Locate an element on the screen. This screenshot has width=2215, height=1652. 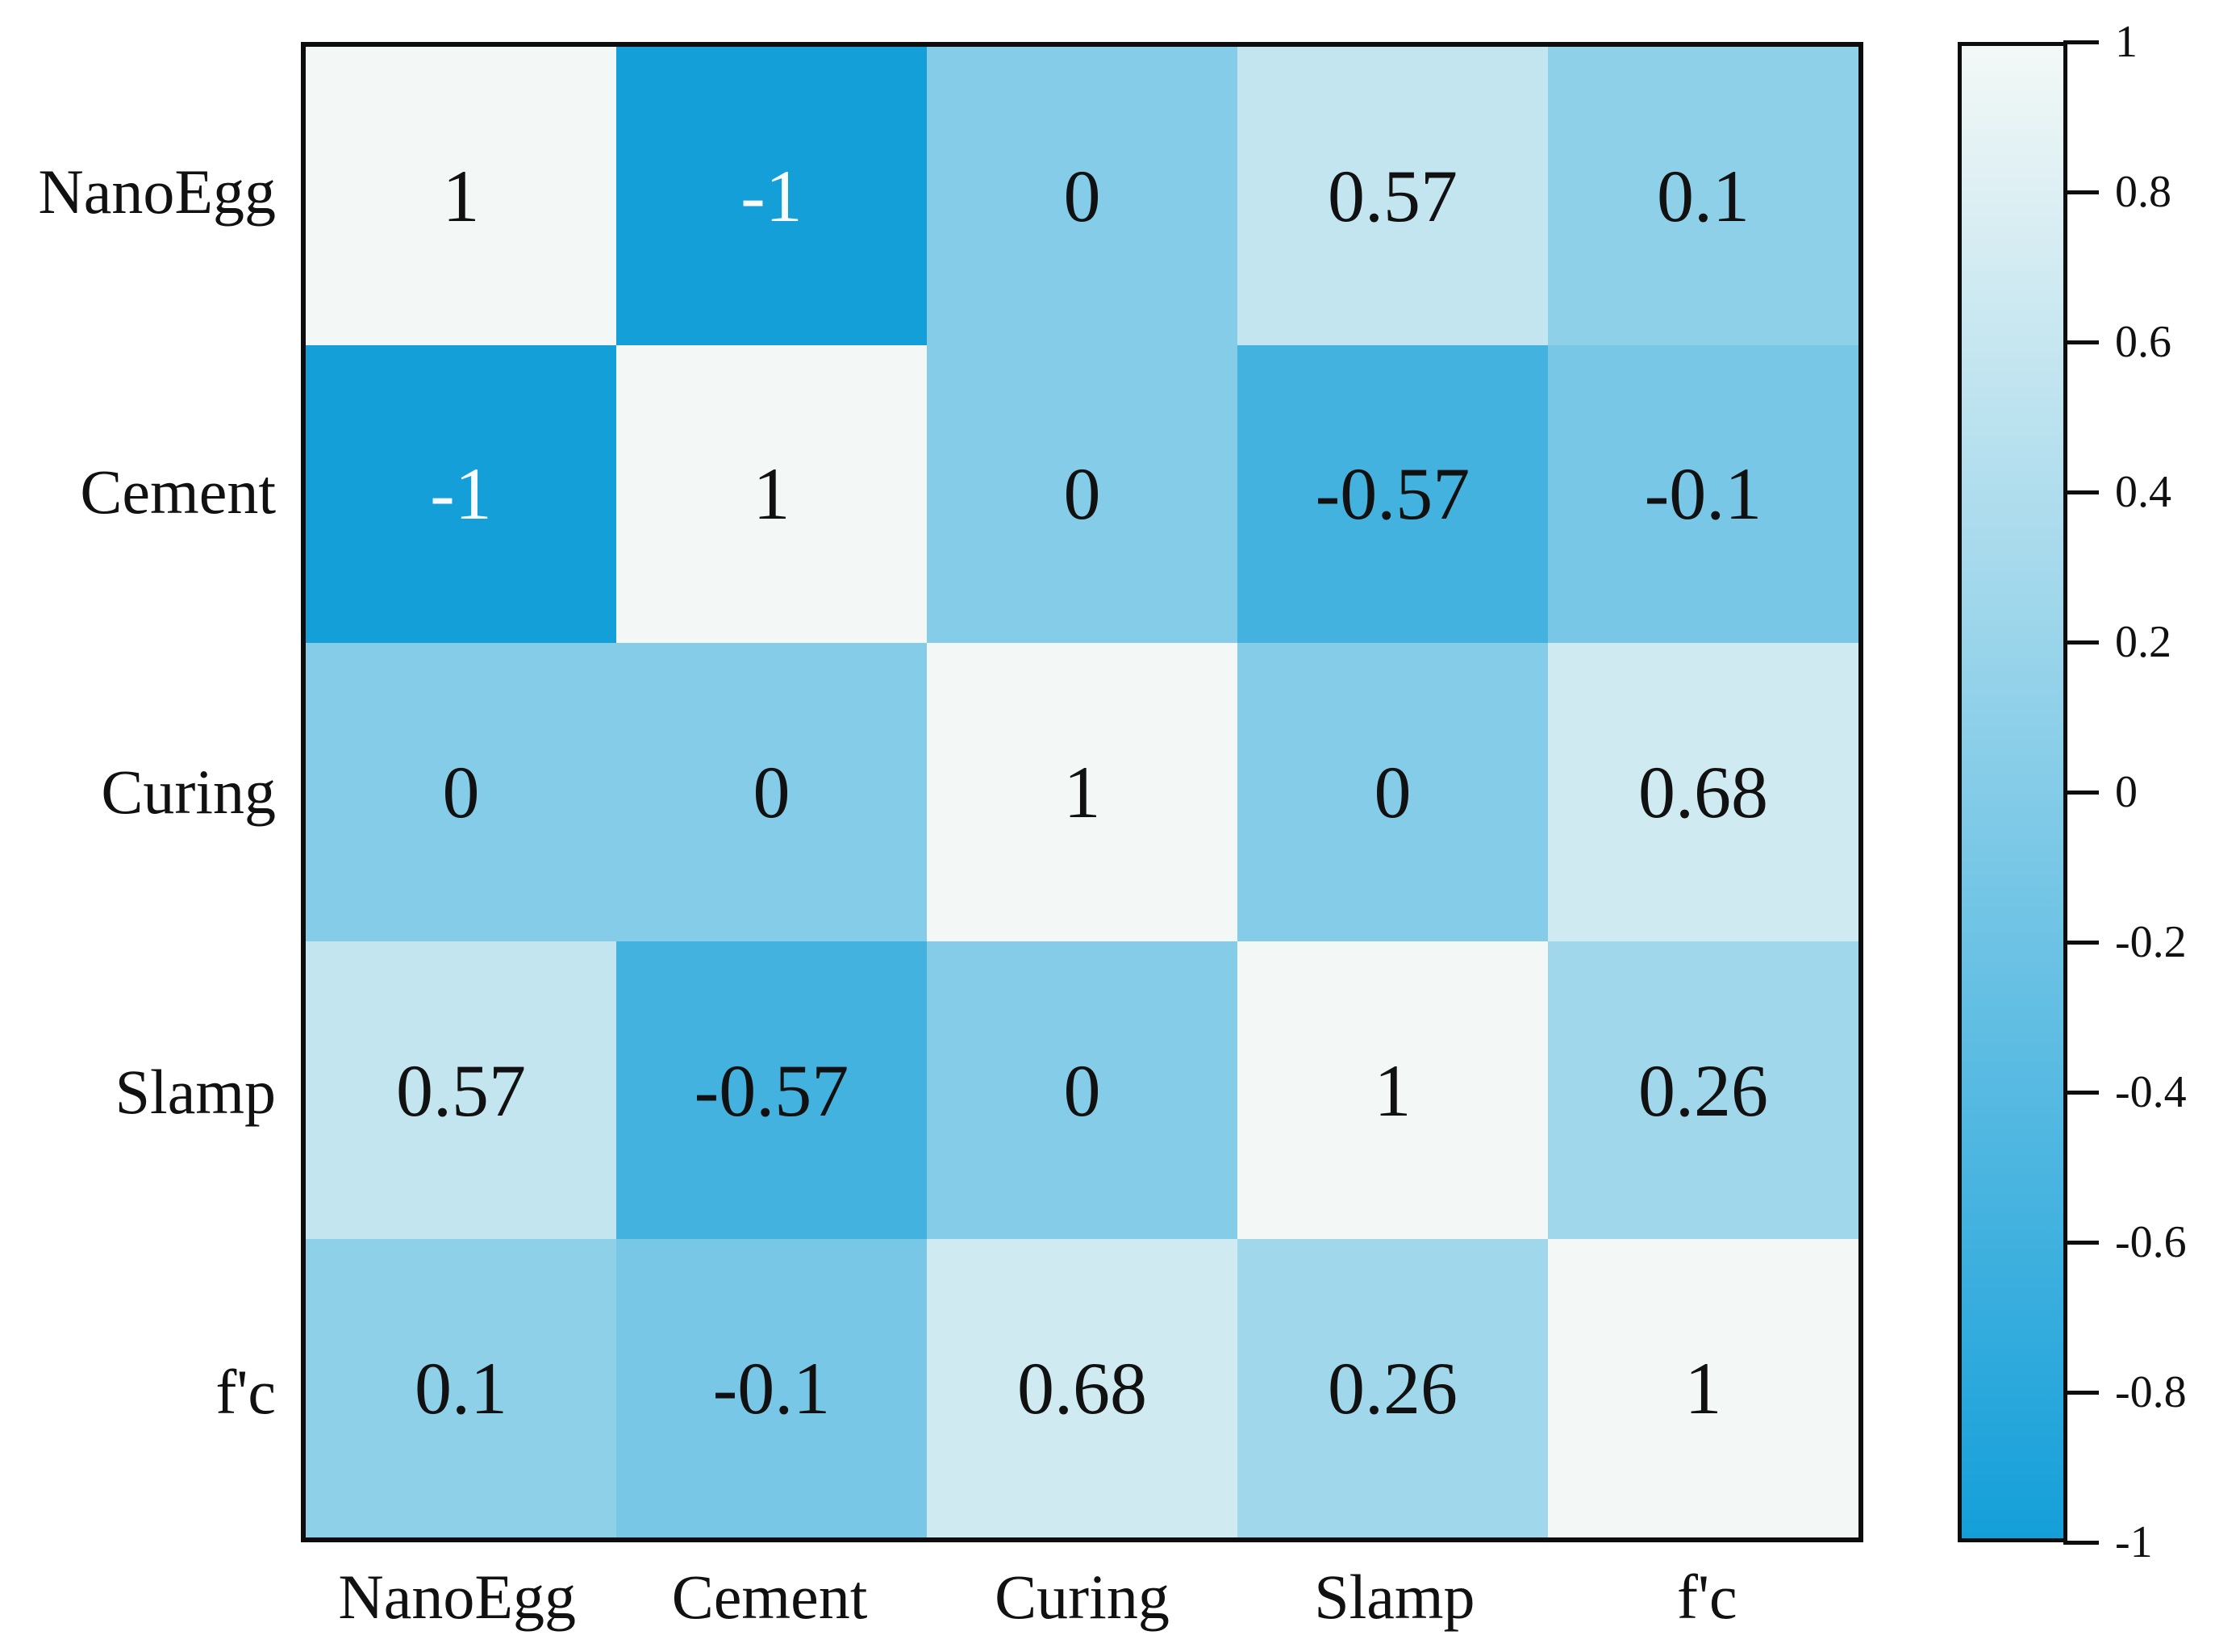
x-tick-label-2: Curing is located at coordinates (1082, 1597).